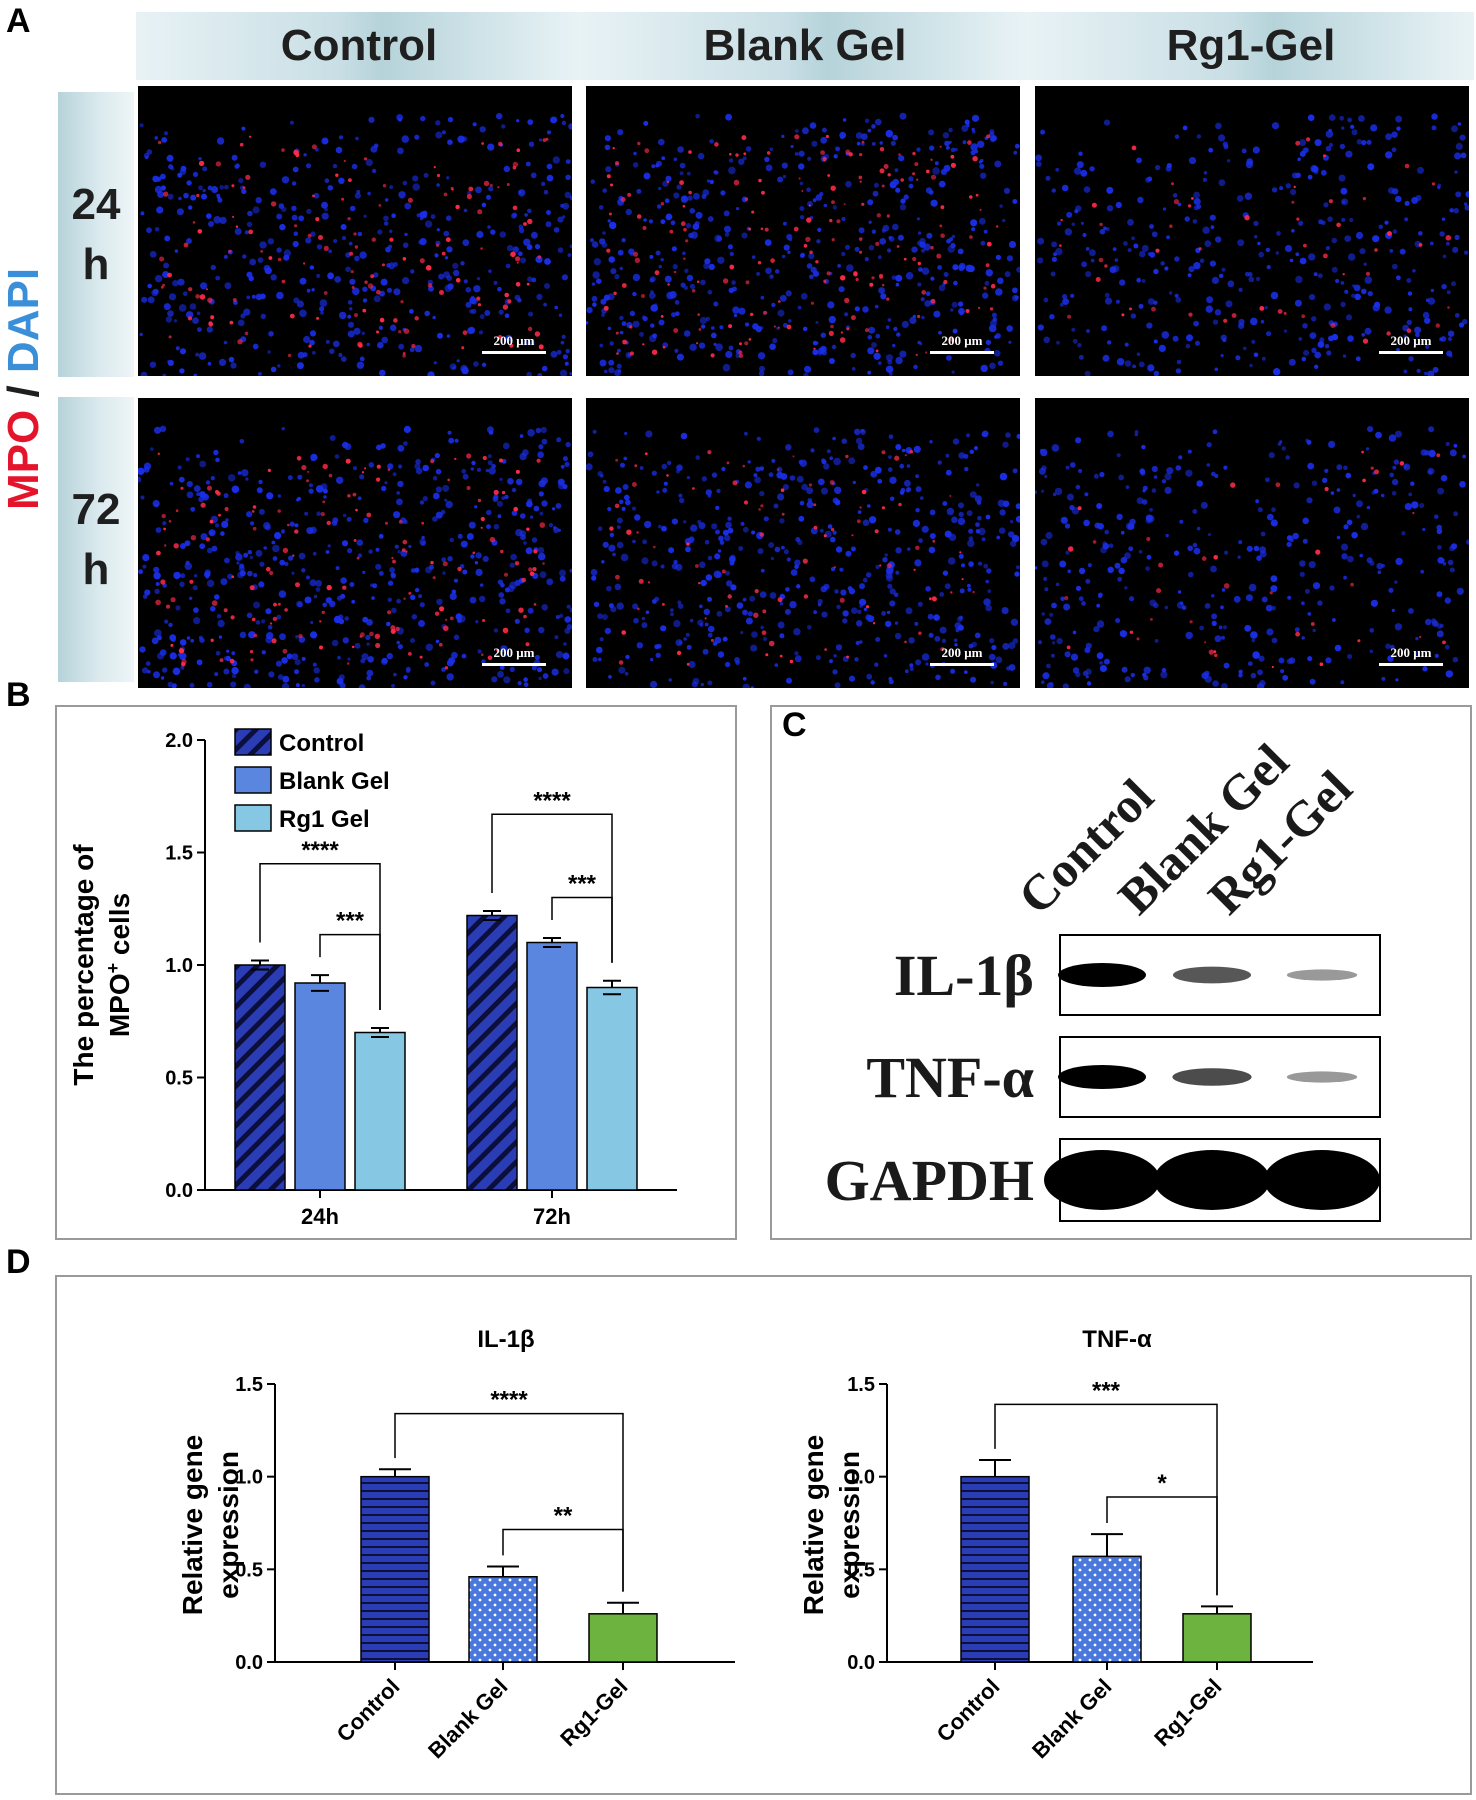  What do you see at coordinates (83, 965) in the screenshot?
I see `y-axis-title-line1: The percentage of` at bounding box center [83, 965].